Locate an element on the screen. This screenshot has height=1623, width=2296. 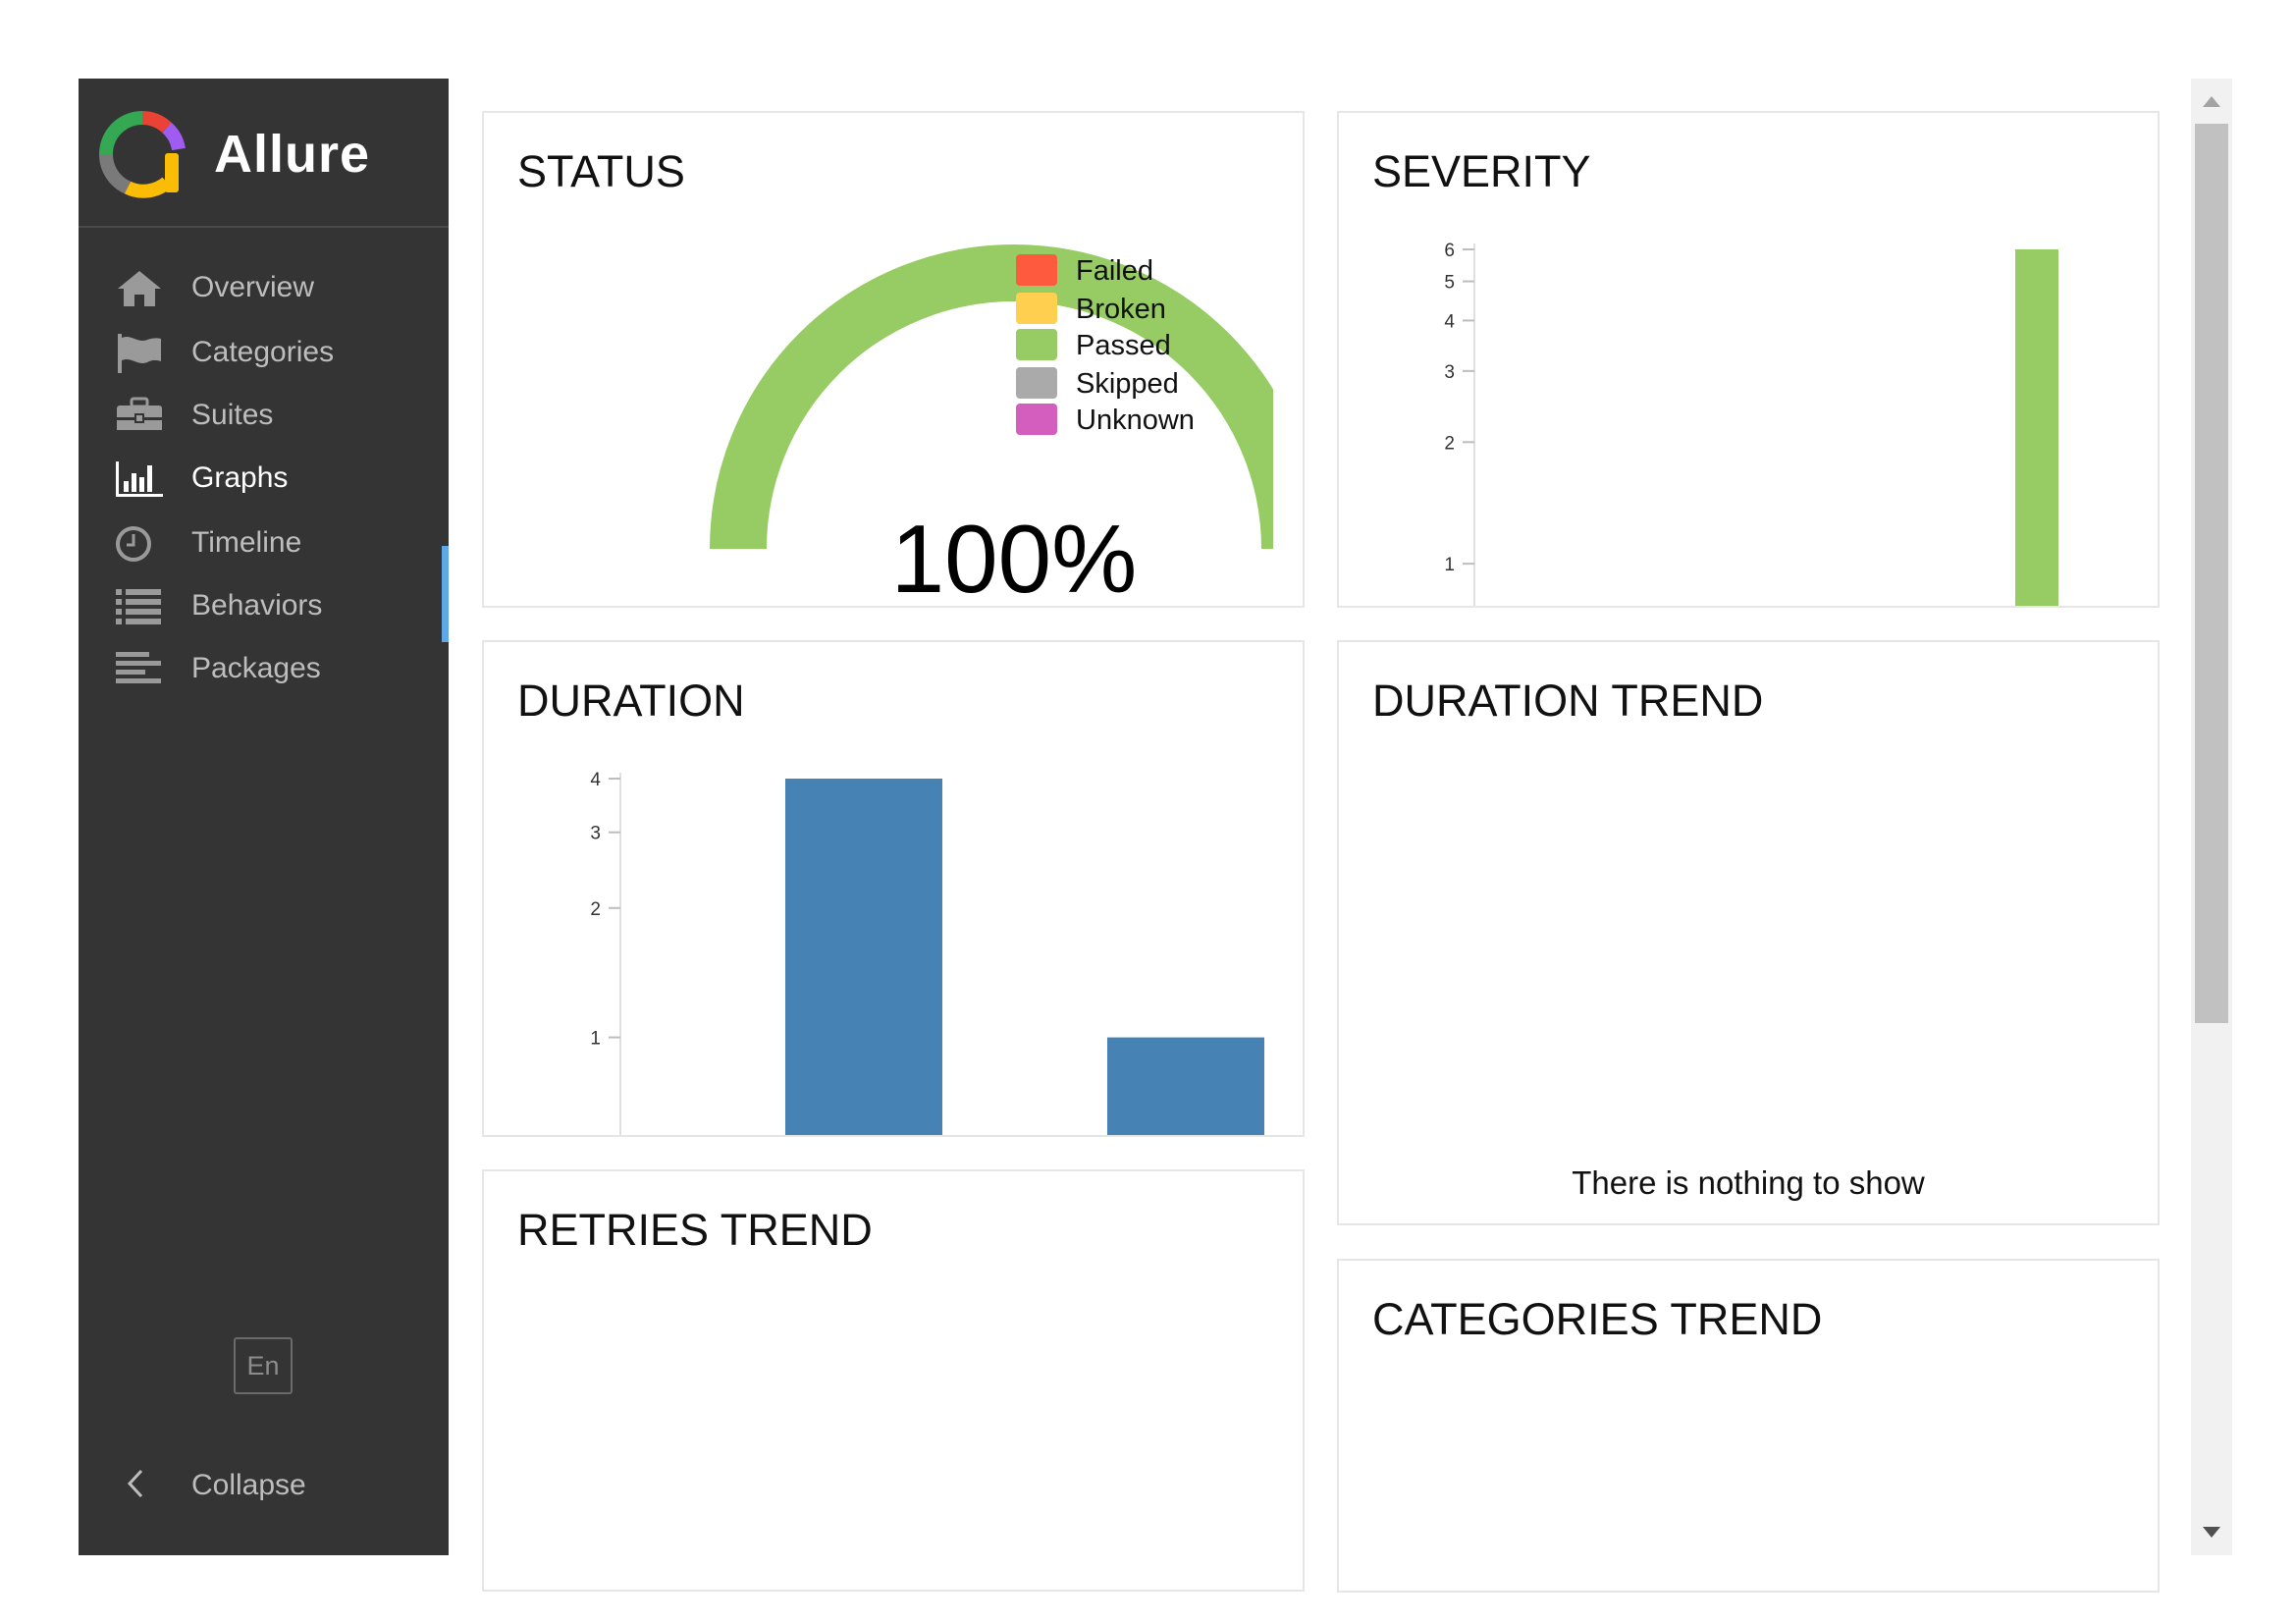
scroll-thumb is located at coordinates (2211, 574).